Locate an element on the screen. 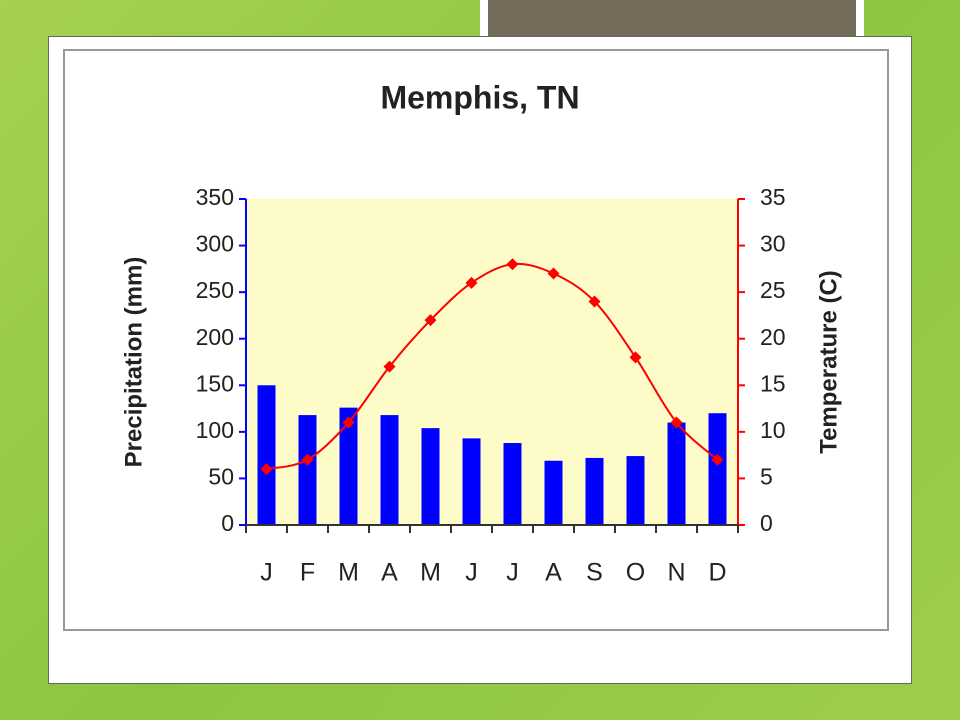  y-axis-label: Precipitation (mm) is located at coordinates (133, 362).